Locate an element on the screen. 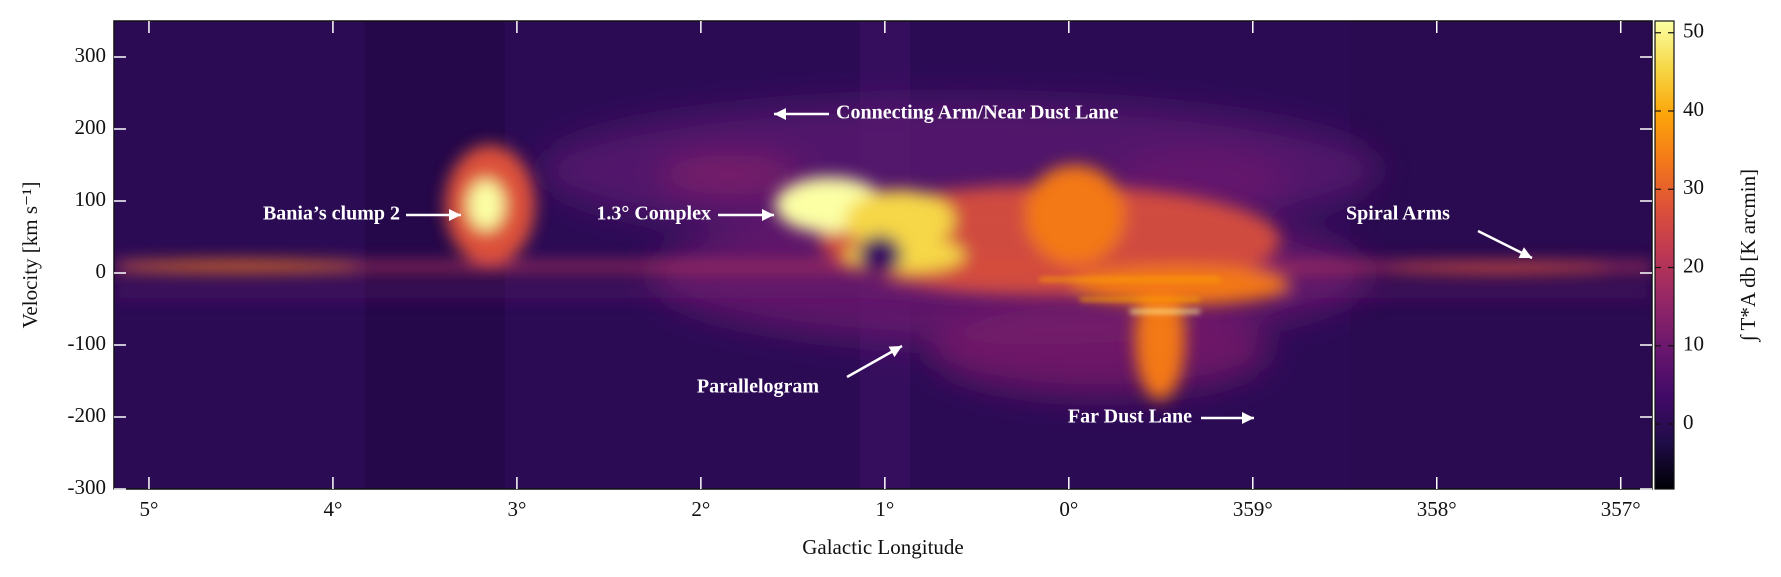 The height and width of the screenshot is (577, 1781). x-tick-label: 0° is located at coordinates (1068, 509).